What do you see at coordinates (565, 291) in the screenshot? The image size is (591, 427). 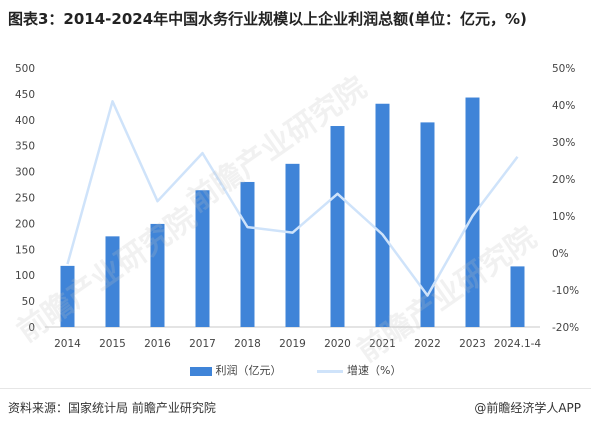 I see `y-right-tick-label: -10%` at bounding box center [565, 291].